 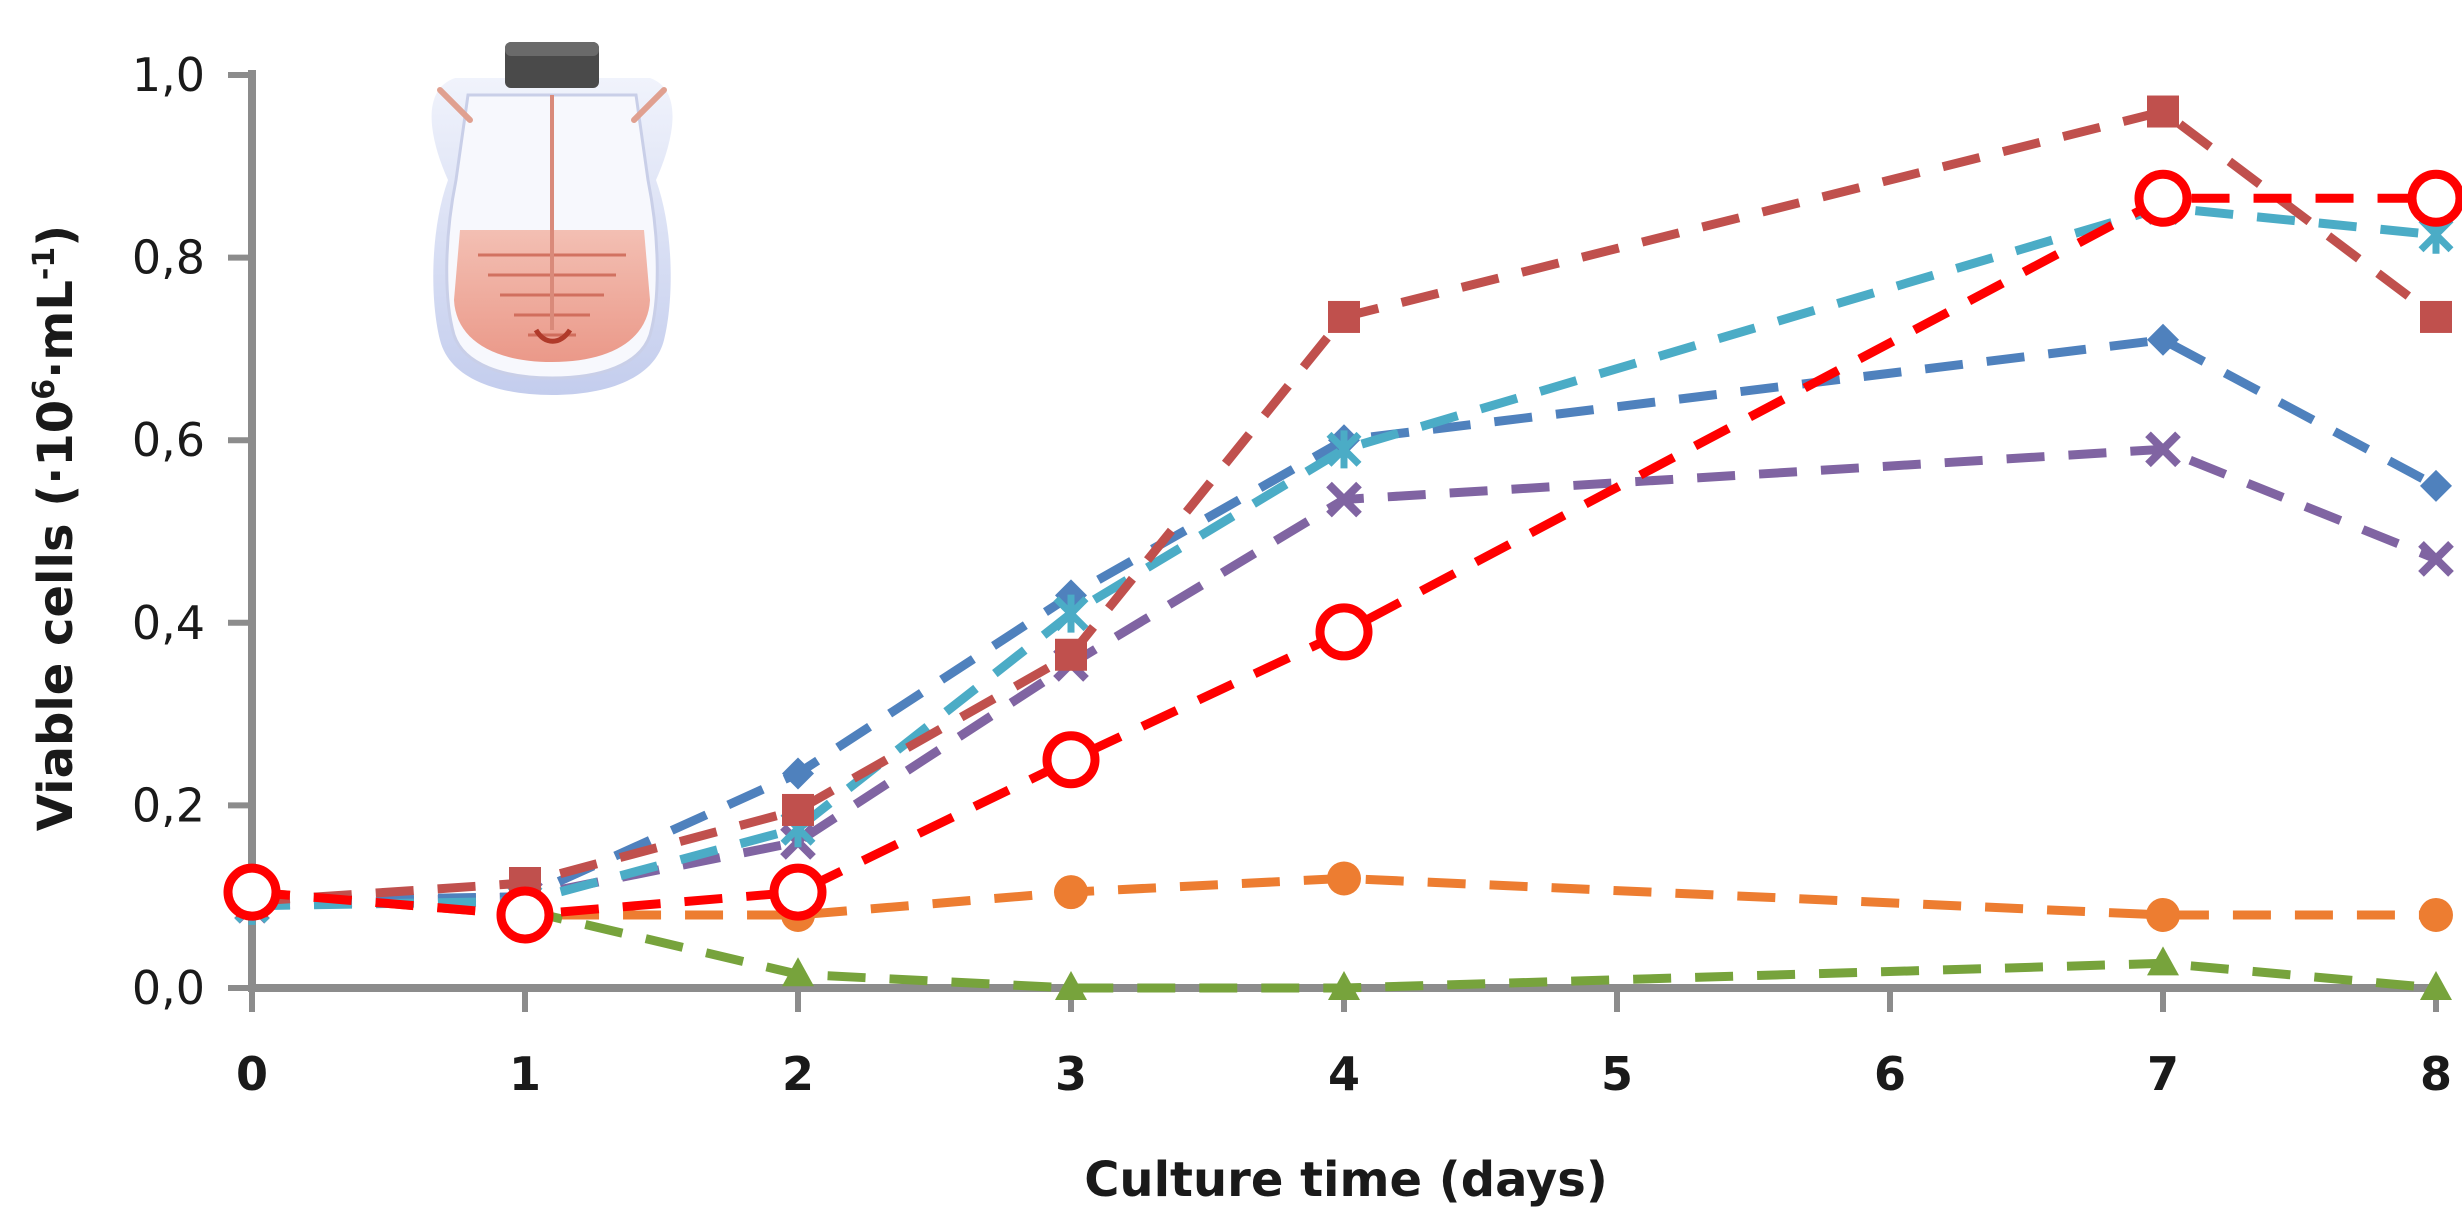 What do you see at coordinates (1071, 1074) in the screenshot?
I see `x-tick-label: 3` at bounding box center [1071, 1074].